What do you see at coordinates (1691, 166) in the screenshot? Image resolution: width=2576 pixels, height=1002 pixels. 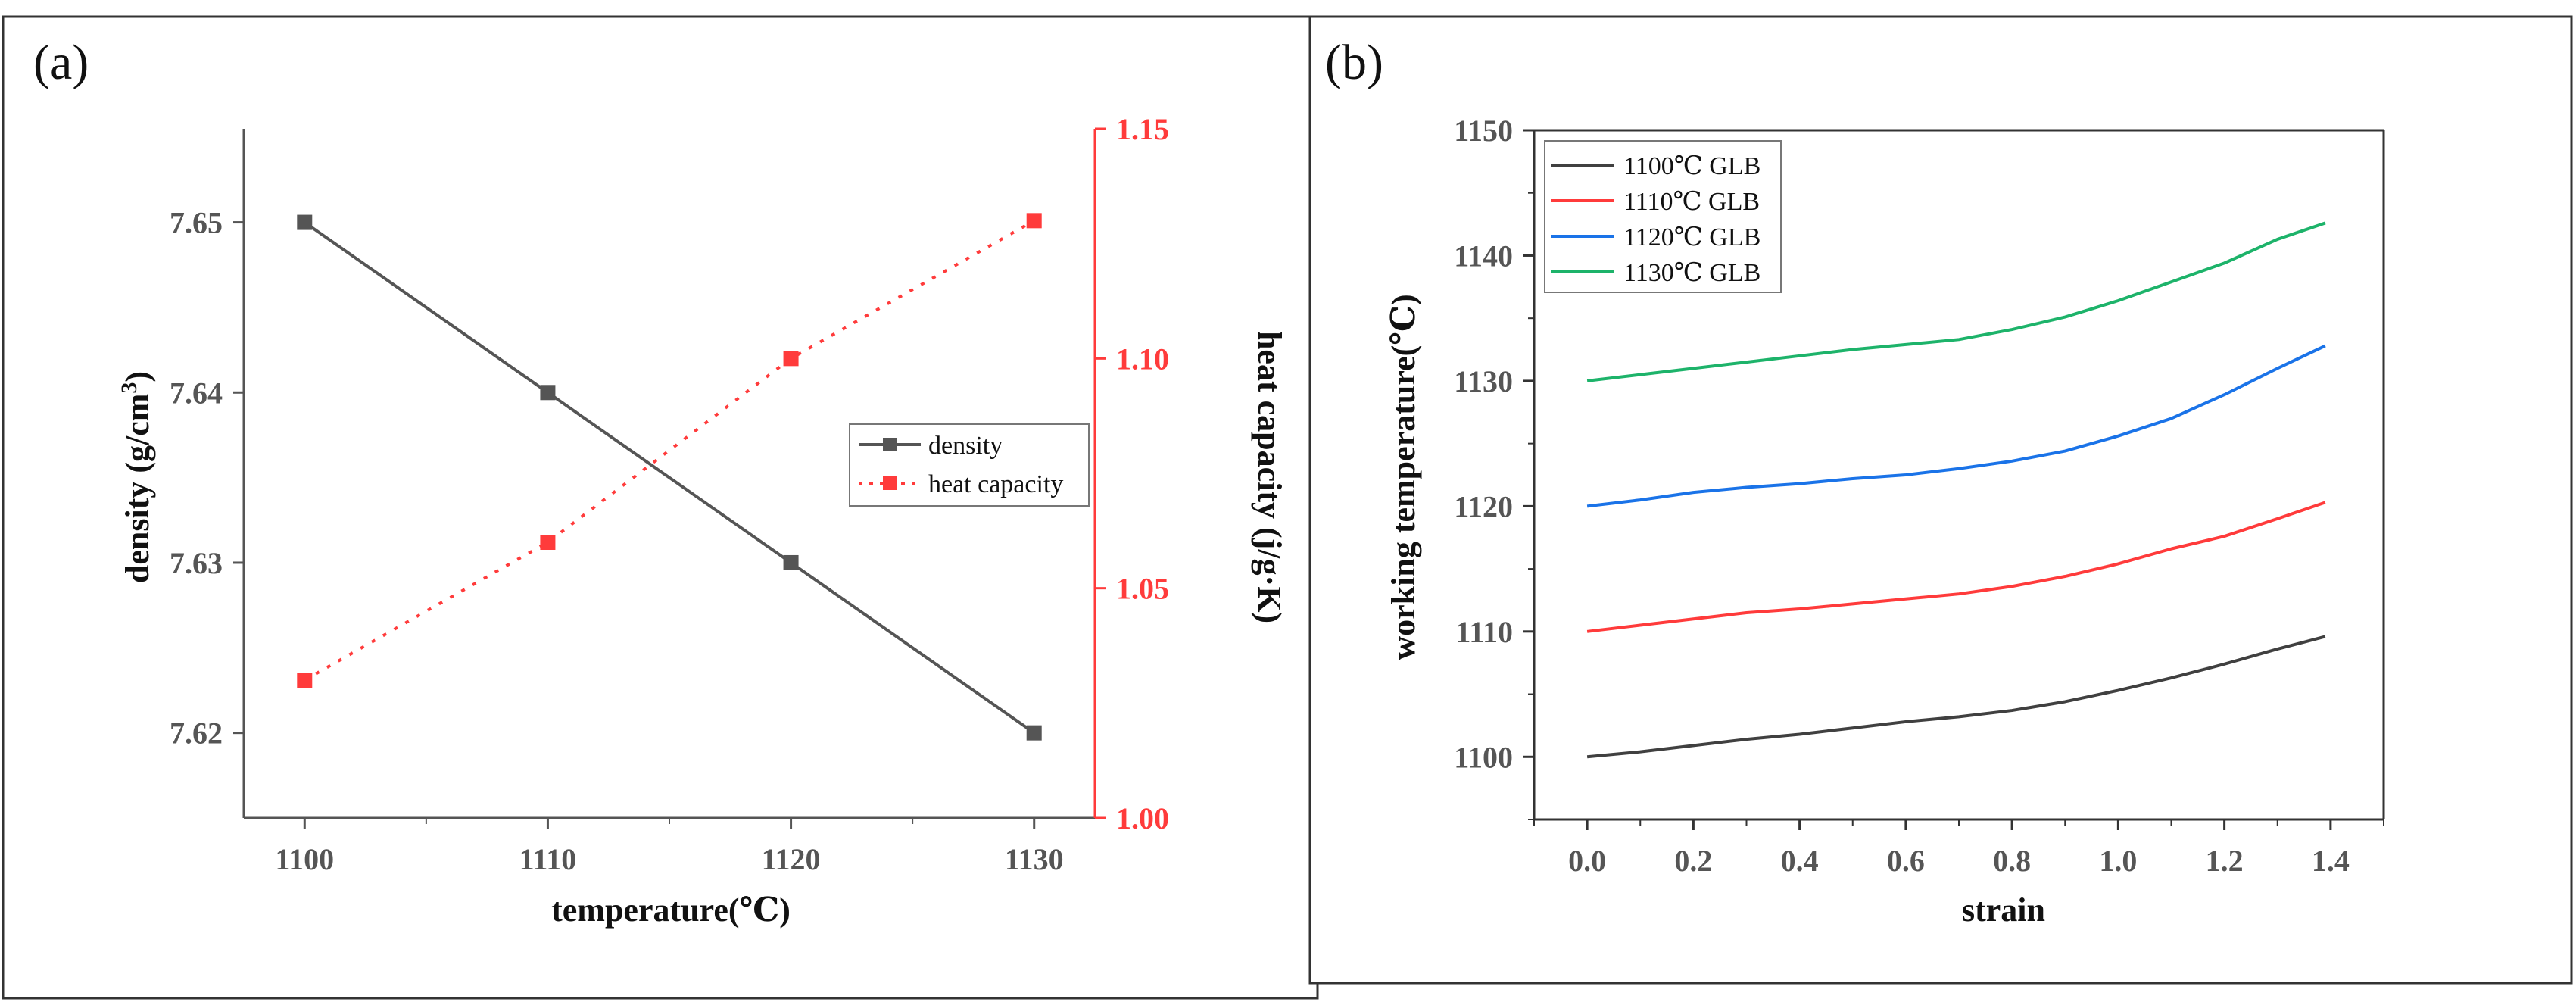 I see `legend-b-label-1: 1100℃ GLB` at bounding box center [1691, 166].